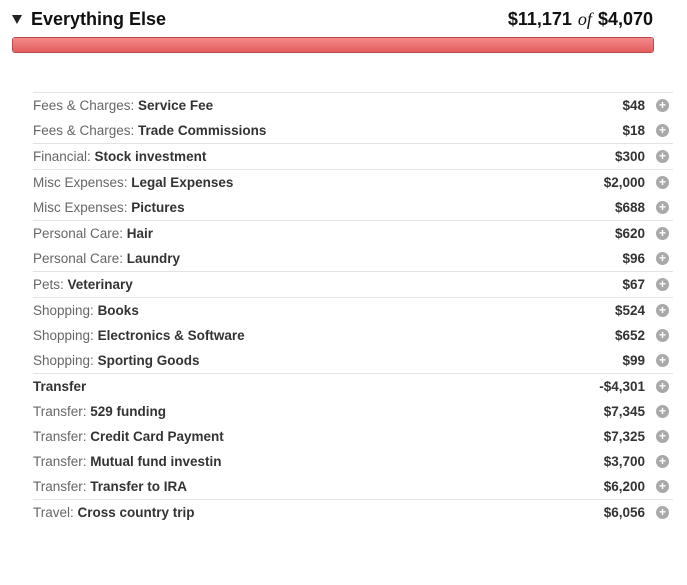 The width and height of the screenshot is (687, 585). Describe the element at coordinates (353, 233) in the screenshot. I see `budget-line-item: Personal Care: Hair $620 +` at that location.